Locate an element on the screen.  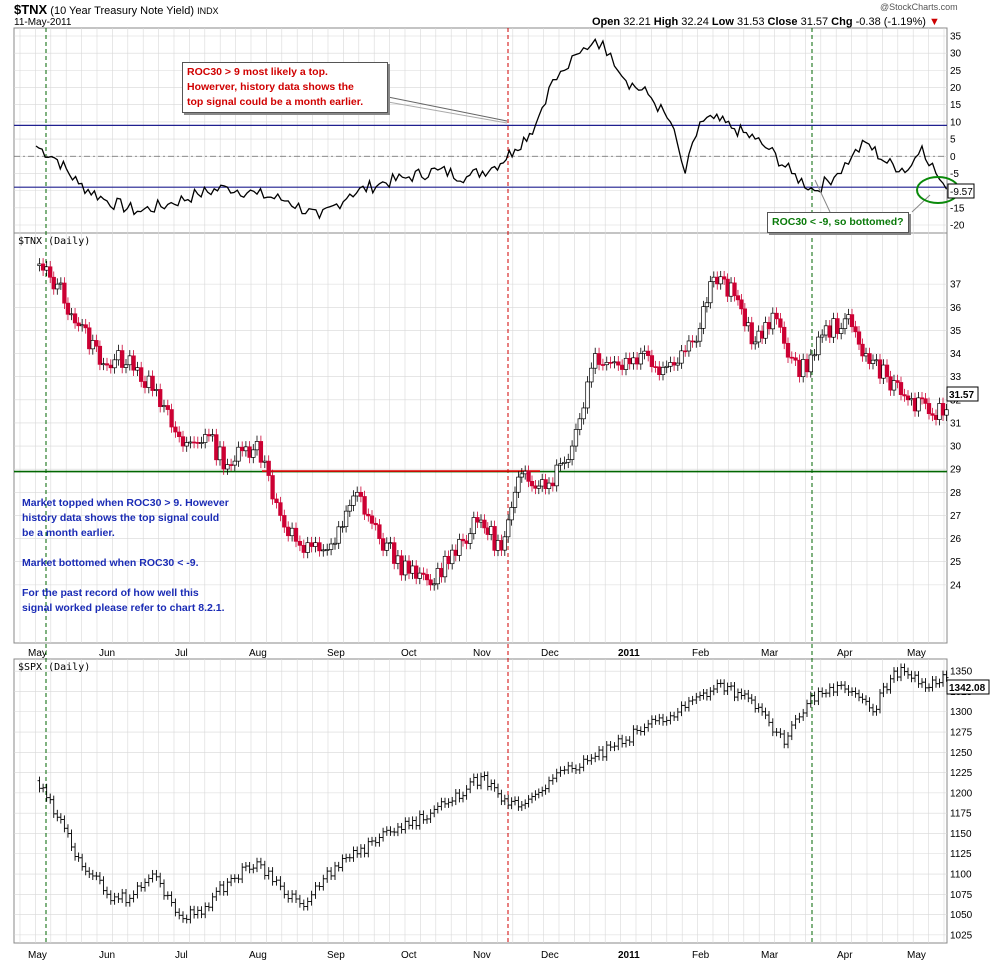
spx-tick-label: 1050 is located at coordinates (961, 915).